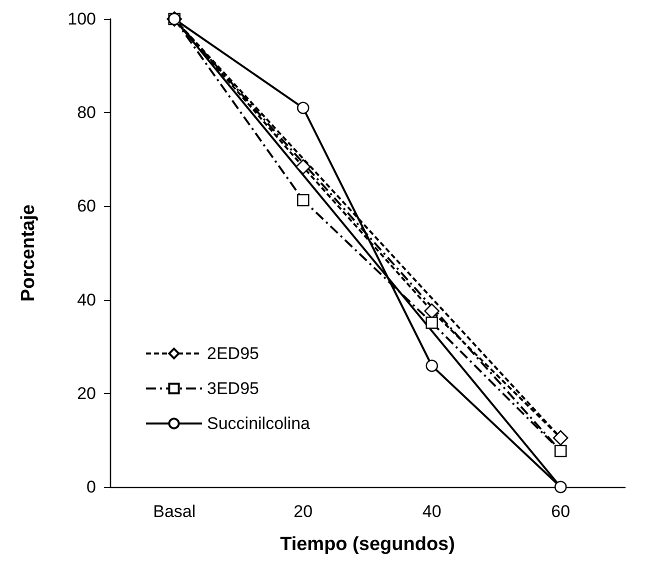 This screenshot has width=655, height=569. Describe the element at coordinates (86, 300) in the screenshot. I see `y-tick-label: 40` at that location.